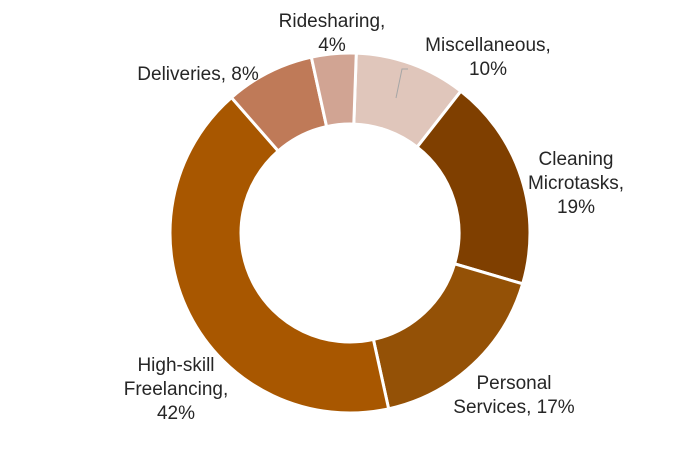 This screenshot has height=467, width=700. What do you see at coordinates (488, 45) in the screenshot?
I see `slice-label-line: Miscellaneous,` at bounding box center [488, 45].